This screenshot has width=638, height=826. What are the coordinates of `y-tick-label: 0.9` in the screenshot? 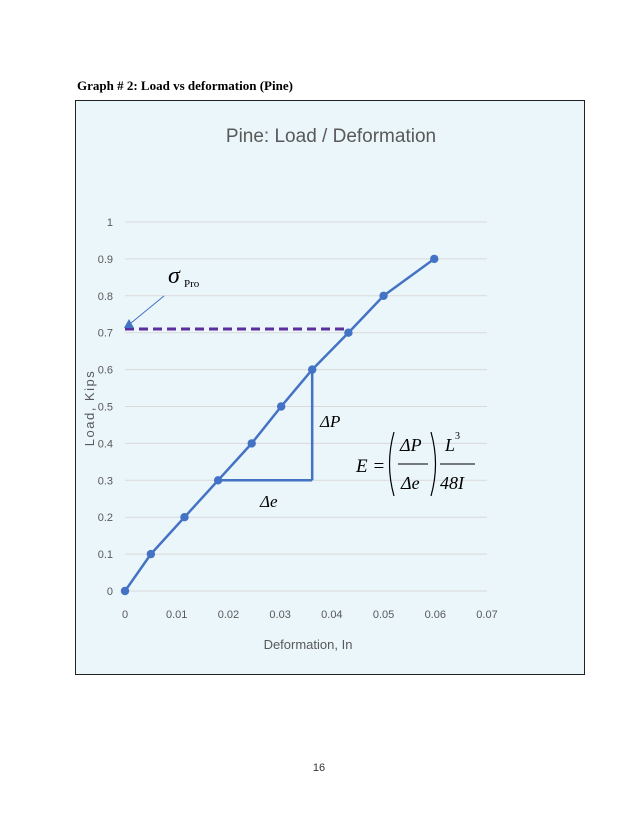 It's located at (105, 260).